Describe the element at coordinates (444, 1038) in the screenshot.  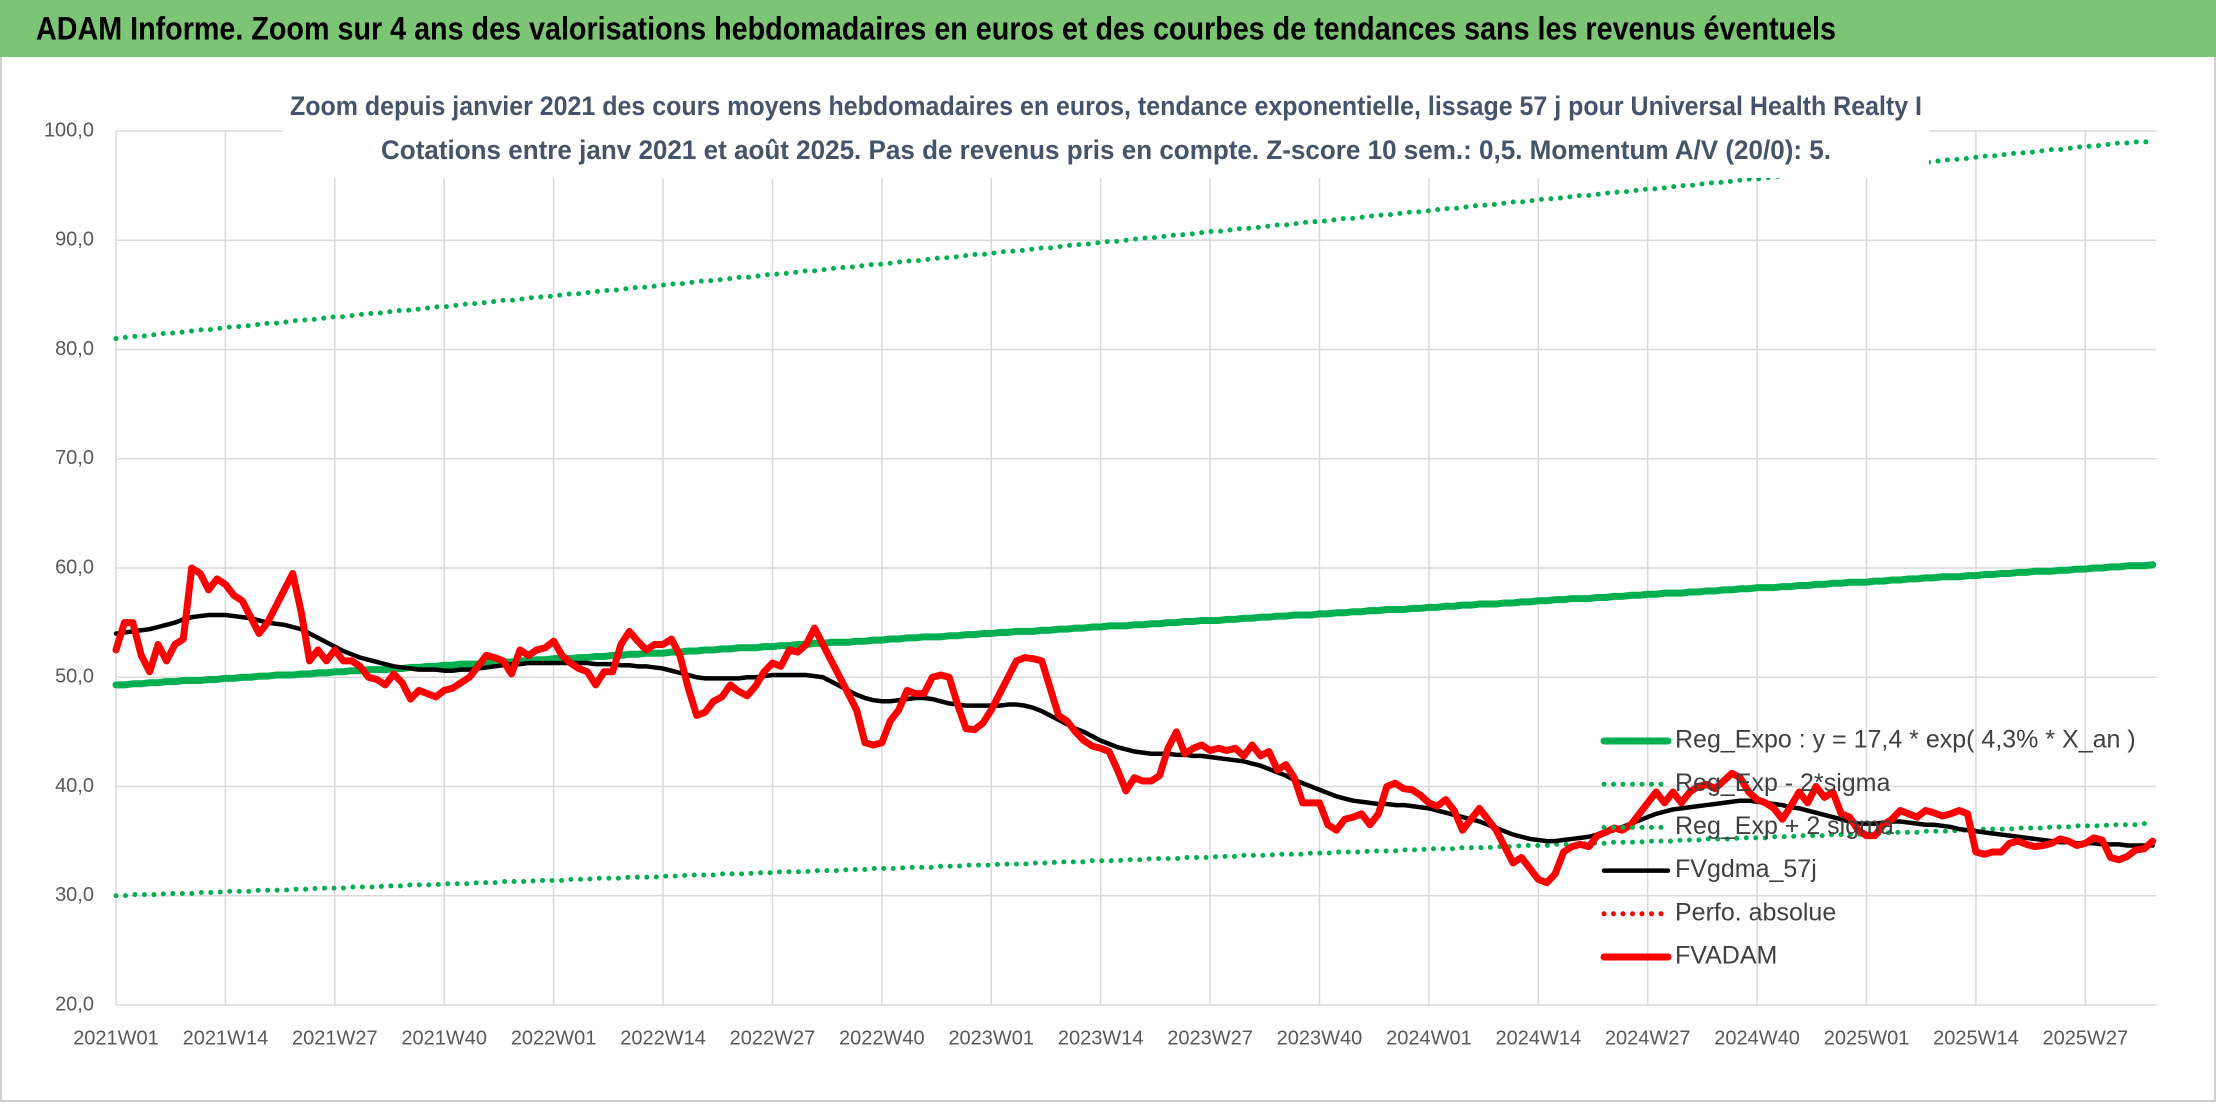
I see `x-tick-label: 2021W40` at that location.